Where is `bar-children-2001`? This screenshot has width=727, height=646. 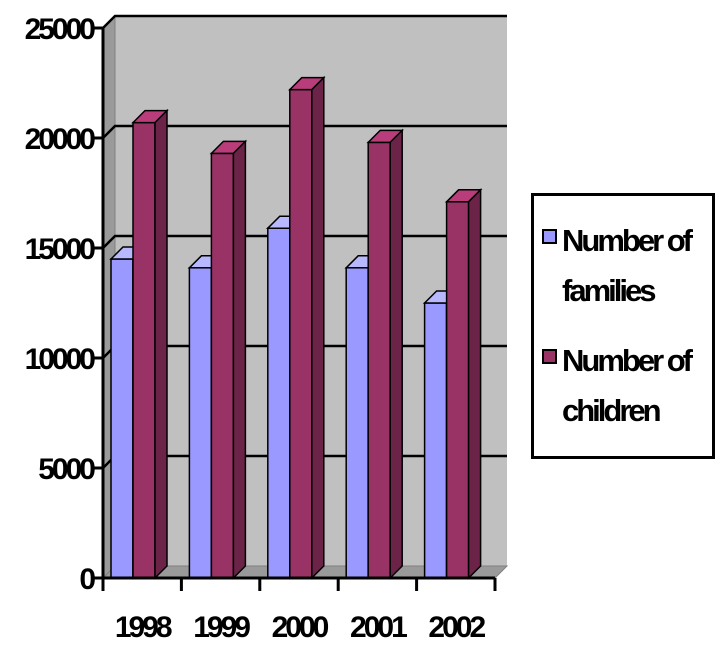 bar-children-2001 is located at coordinates (379, 360).